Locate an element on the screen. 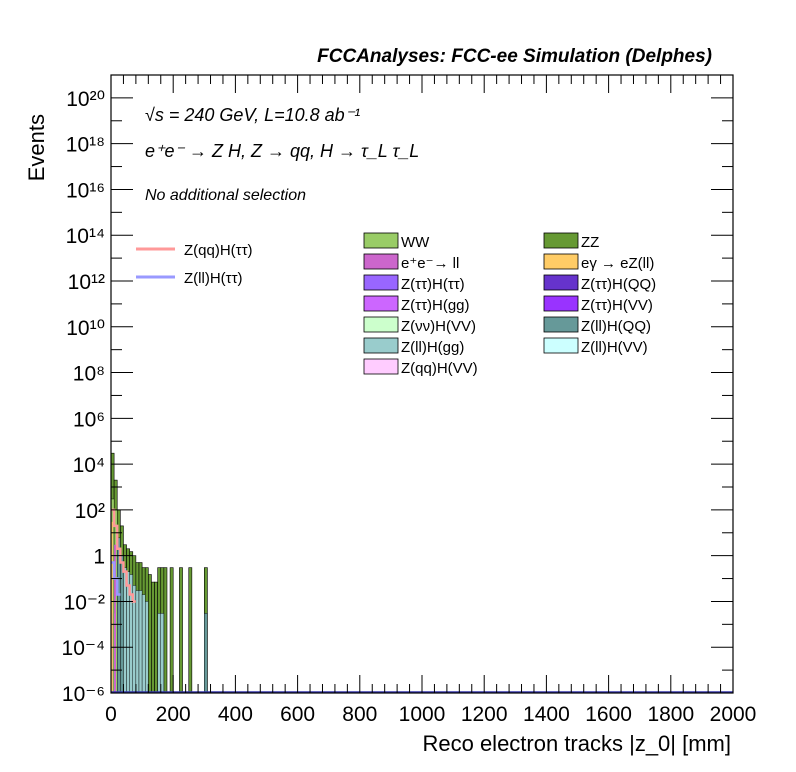 This screenshot has width=796, height=772. y-tick-label: 10⁸ is located at coordinates (89, 374).